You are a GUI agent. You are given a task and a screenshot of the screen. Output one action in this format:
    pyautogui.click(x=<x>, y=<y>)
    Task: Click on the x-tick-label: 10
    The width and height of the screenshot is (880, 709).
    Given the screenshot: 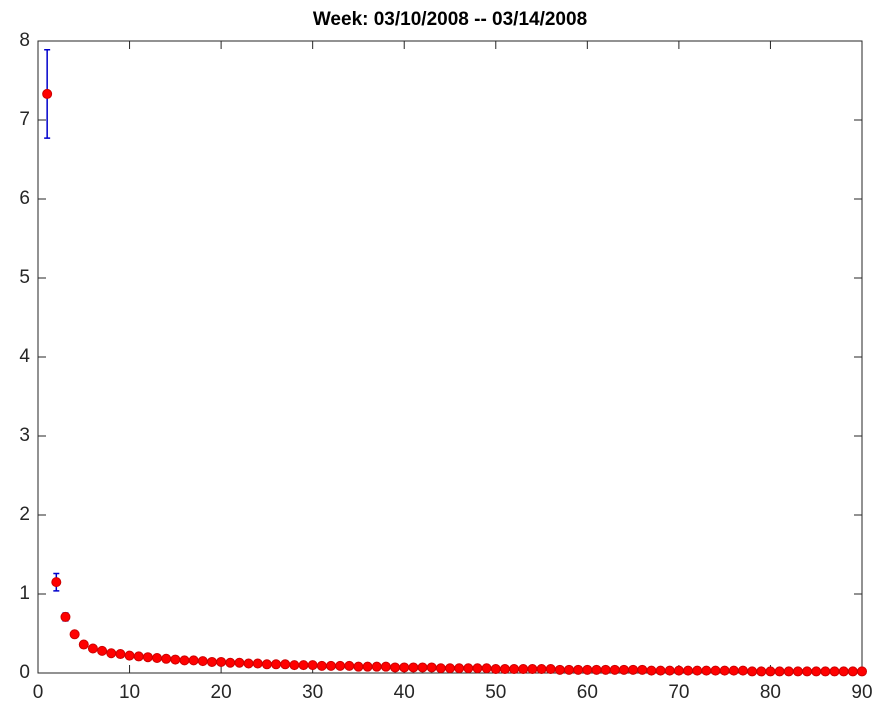 What is the action you would take?
    pyautogui.click(x=129, y=692)
    